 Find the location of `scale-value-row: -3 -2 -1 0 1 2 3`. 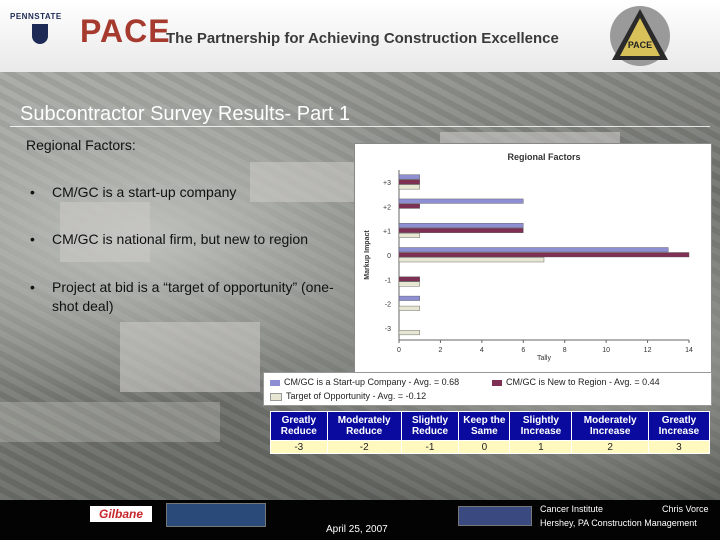

scale-value-row: -3 -2 -1 0 1 2 3 is located at coordinates (490, 447).